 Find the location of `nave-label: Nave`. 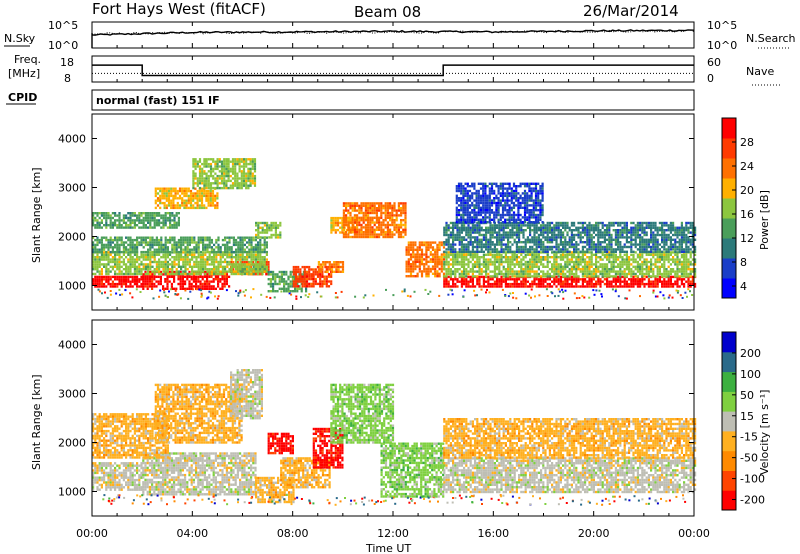

nave-label: Nave is located at coordinates (760, 71).